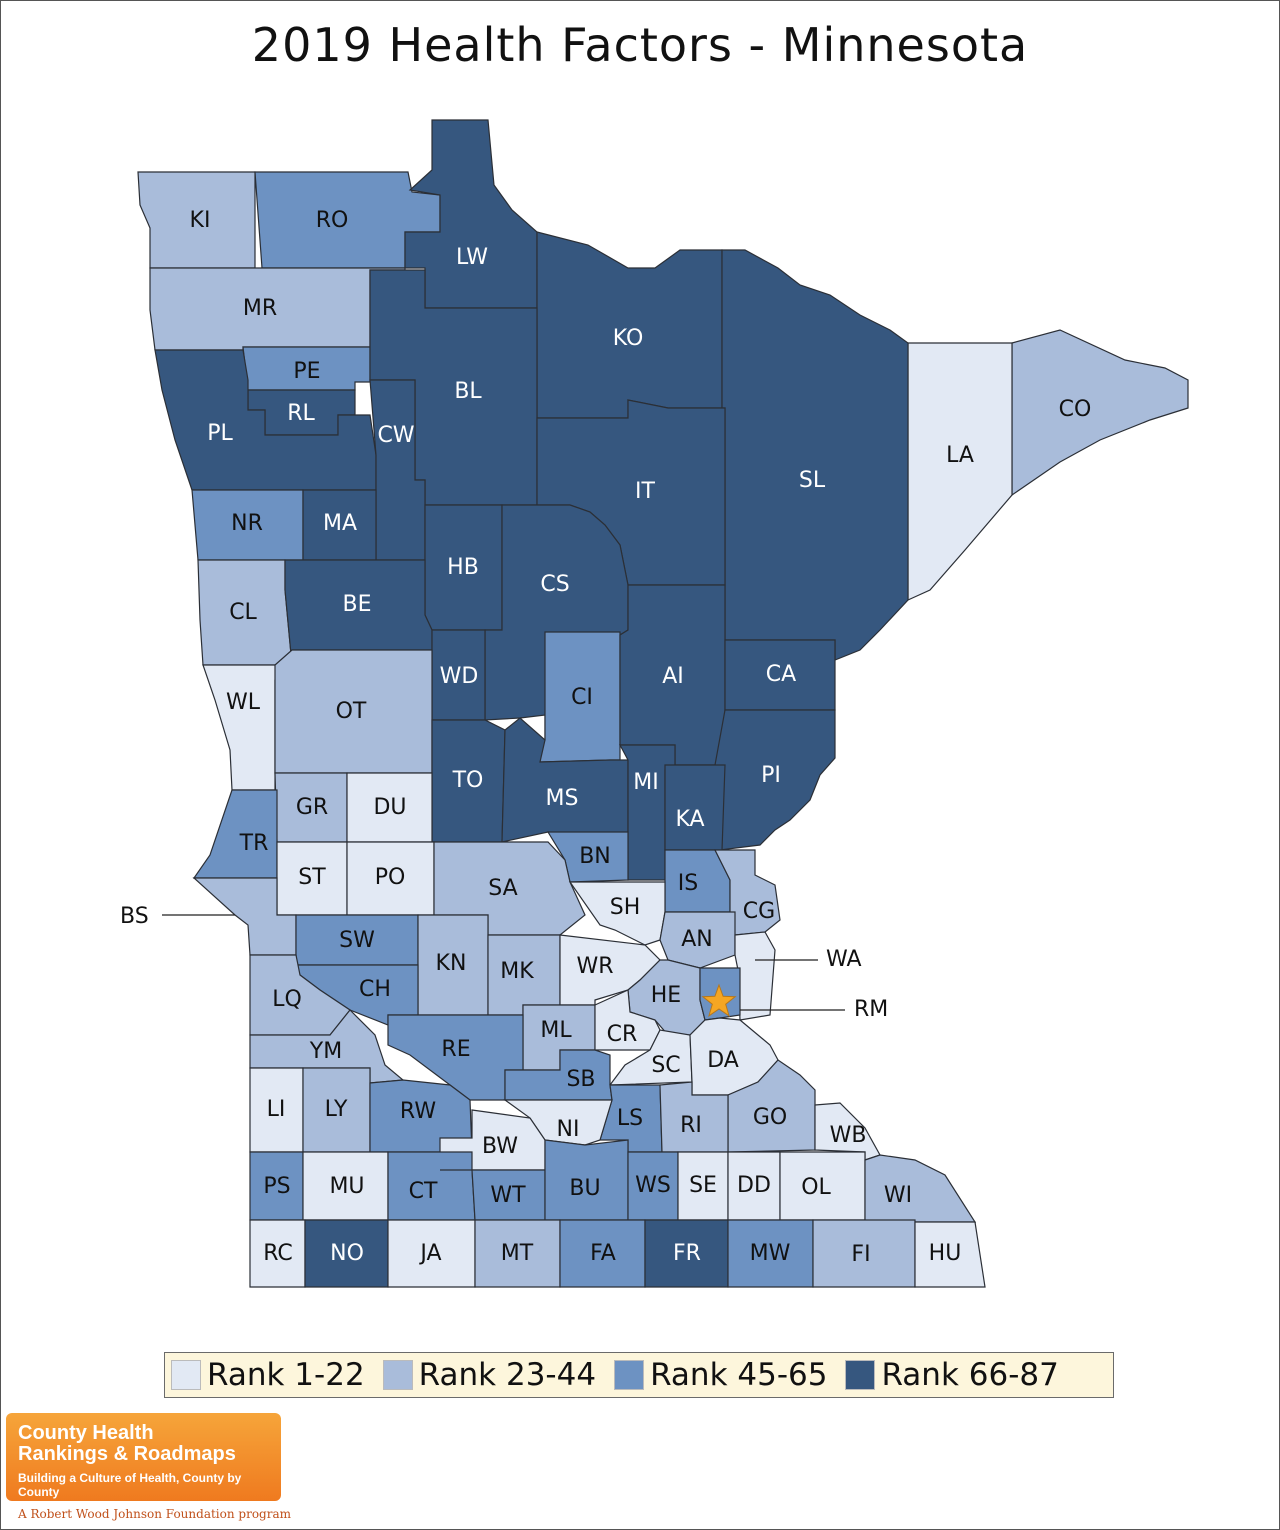 The width and height of the screenshot is (1280, 1530). I want to click on county-label-gr: GR, so click(312, 807).